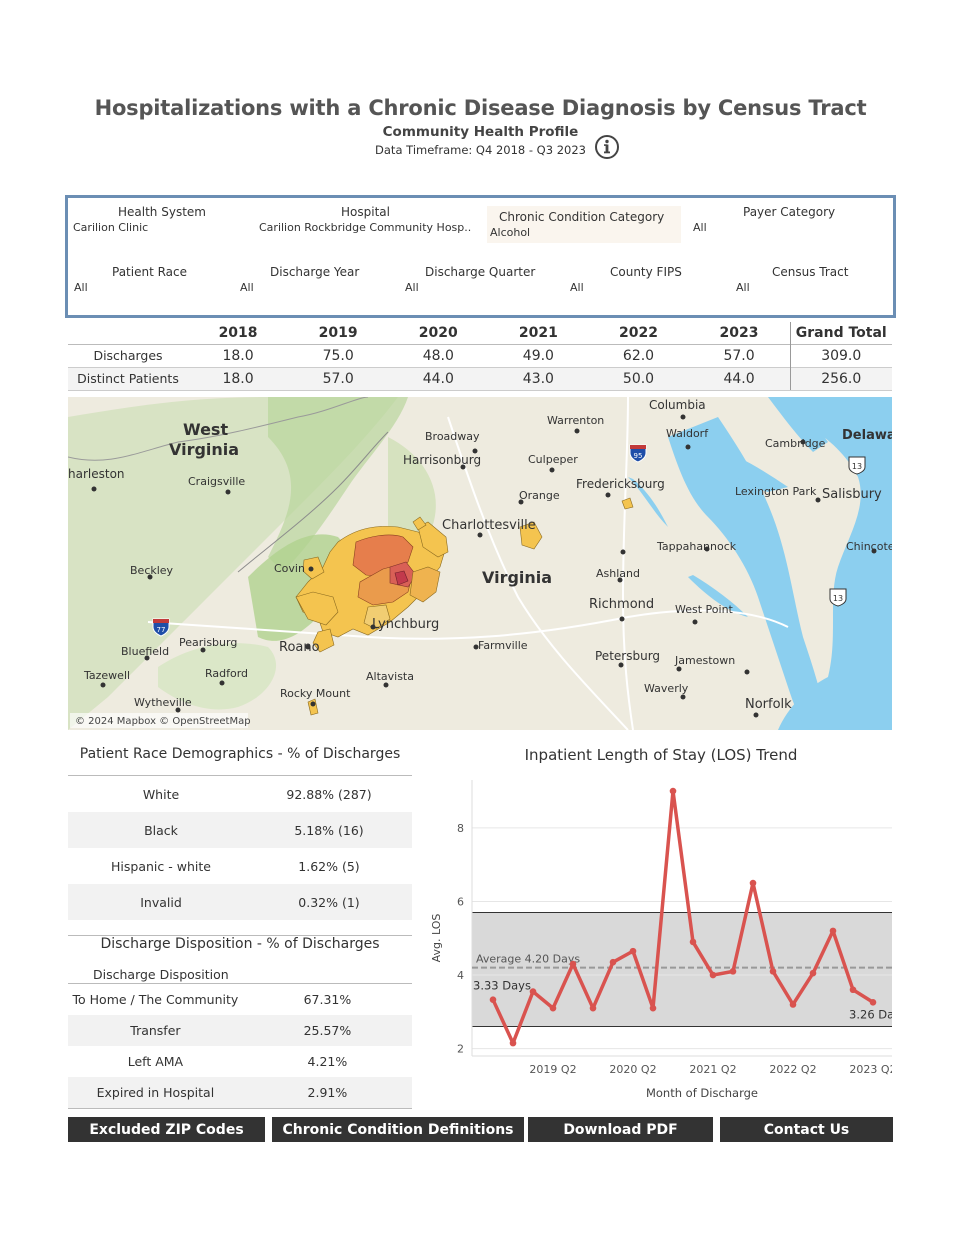  I want to click on map-label: Orange, so click(539, 495).